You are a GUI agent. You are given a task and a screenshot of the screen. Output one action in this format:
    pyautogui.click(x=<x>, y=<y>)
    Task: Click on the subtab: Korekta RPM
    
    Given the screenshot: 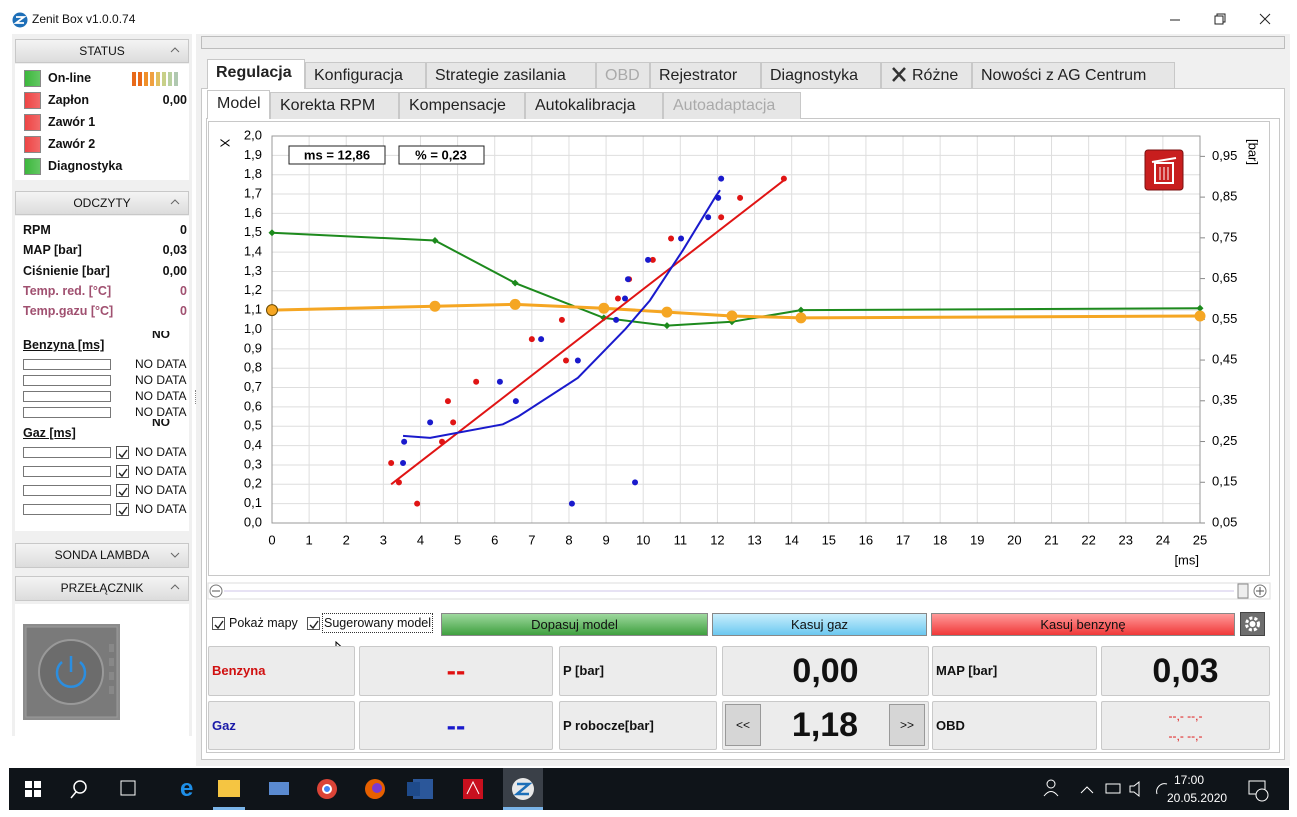 What is the action you would take?
    pyautogui.click(x=334, y=105)
    